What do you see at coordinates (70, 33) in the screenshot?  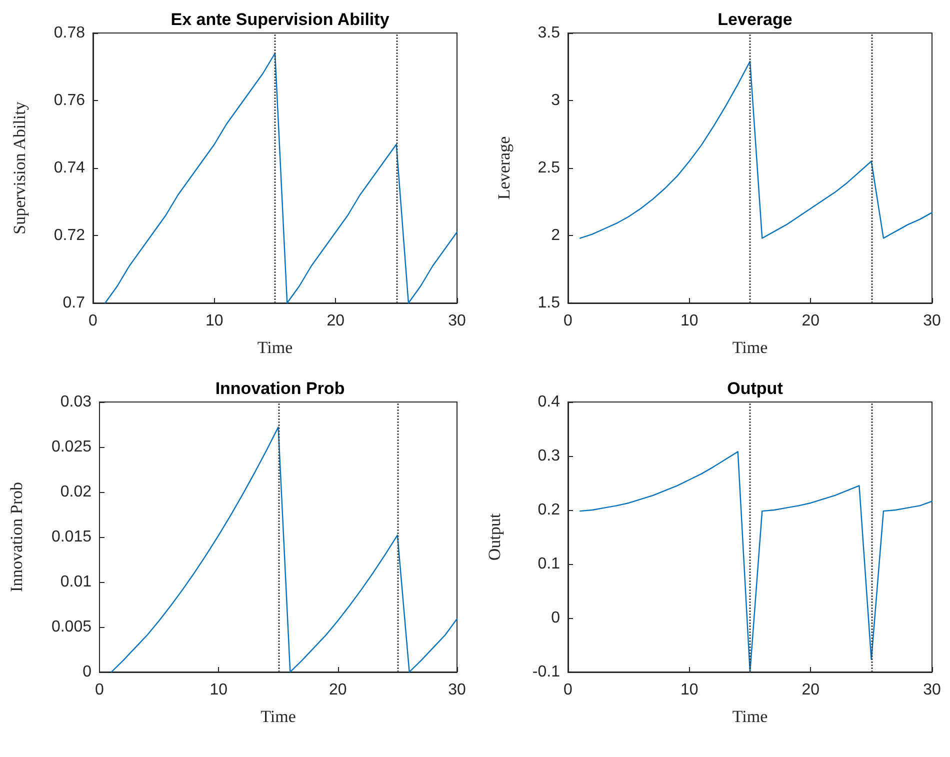 I see `y-tick-label: 0.78` at bounding box center [70, 33].